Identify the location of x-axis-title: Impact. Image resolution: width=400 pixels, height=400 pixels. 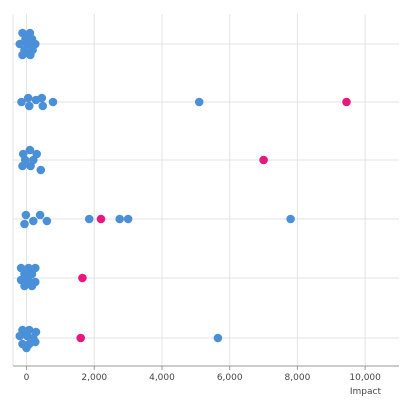
(366, 392).